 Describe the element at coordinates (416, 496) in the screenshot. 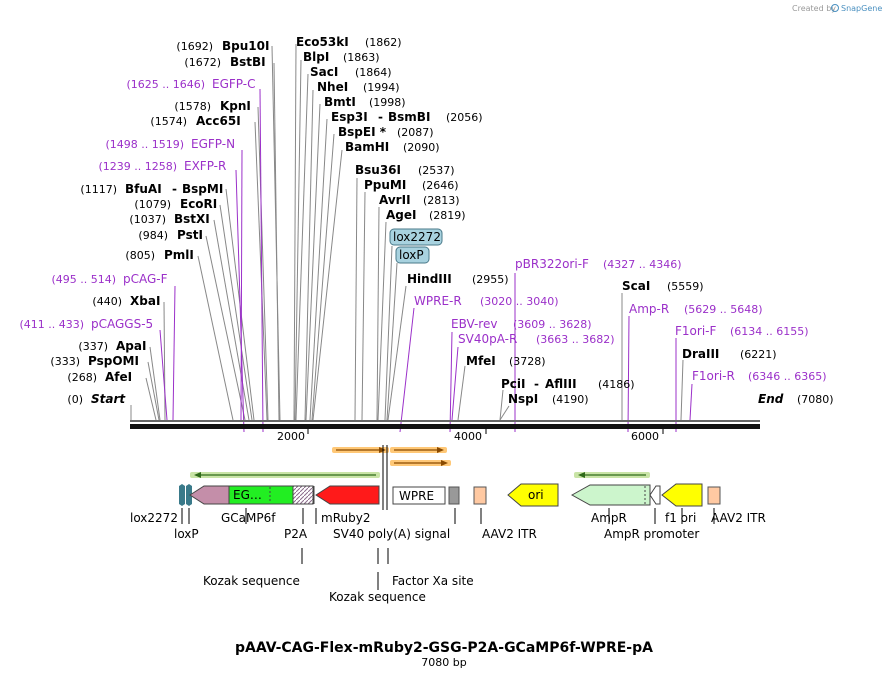

I see `wpre-feature-label: WPRE` at that location.